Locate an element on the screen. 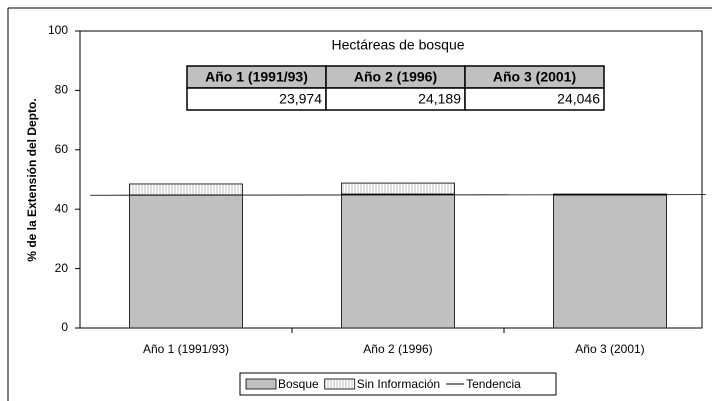 The width and height of the screenshot is (712, 401). table-header-text: Año 3 (2001) is located at coordinates (534, 77).